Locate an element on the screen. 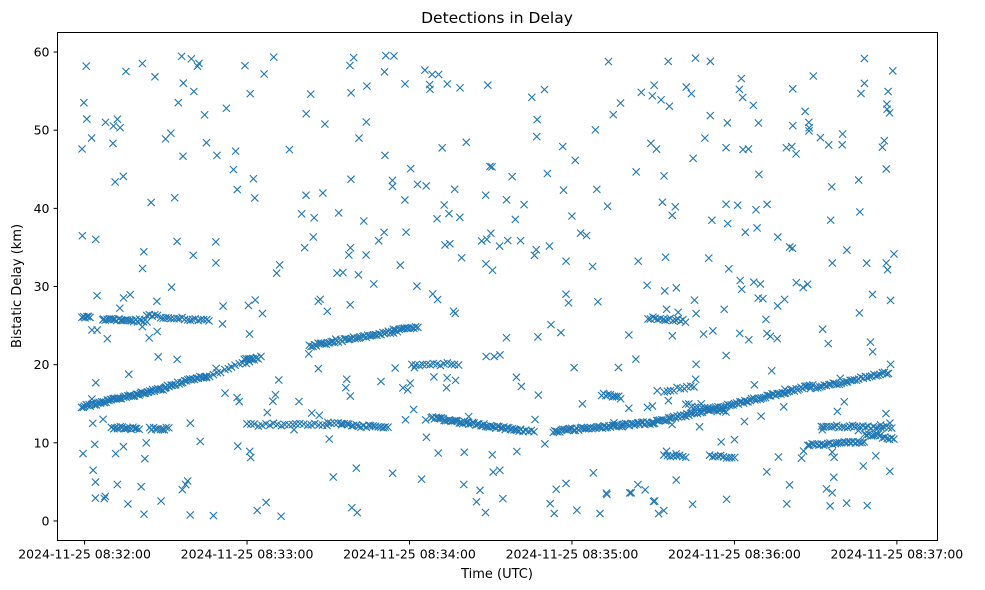 The height and width of the screenshot is (590, 985). x-tick-label: 2024-11-25 08:33:00 is located at coordinates (247, 554).